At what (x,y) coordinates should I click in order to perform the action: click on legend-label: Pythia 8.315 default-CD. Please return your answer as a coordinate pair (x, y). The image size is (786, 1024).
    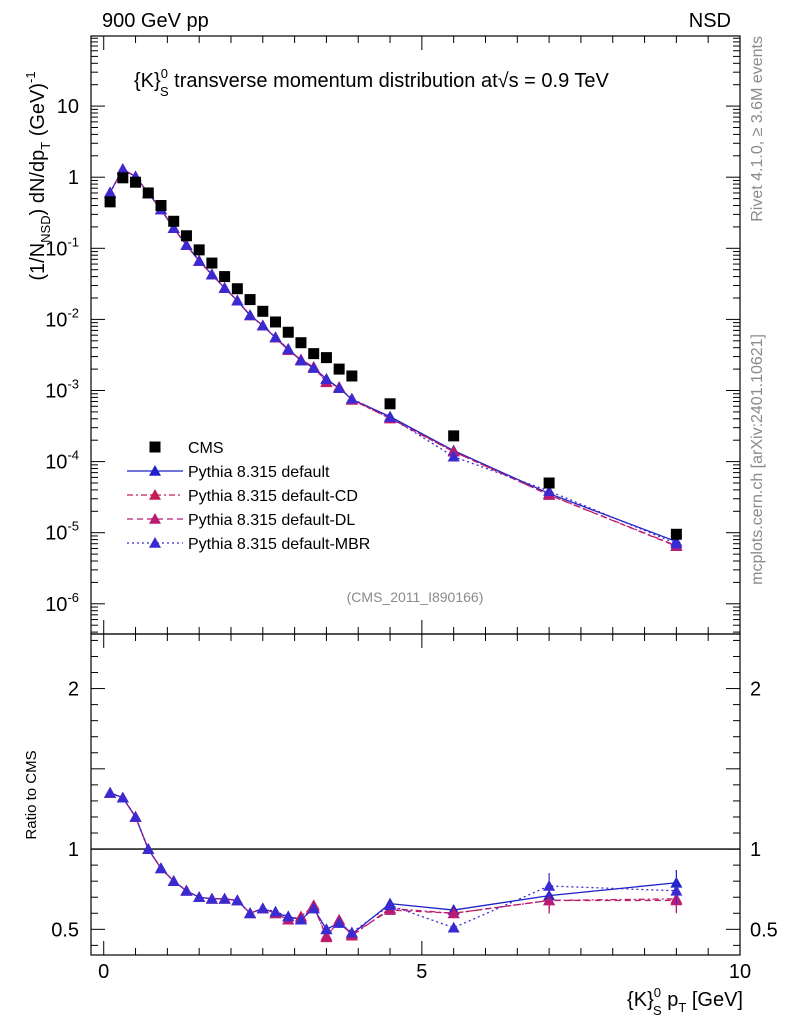
    Looking at the image, I should click on (273, 496).